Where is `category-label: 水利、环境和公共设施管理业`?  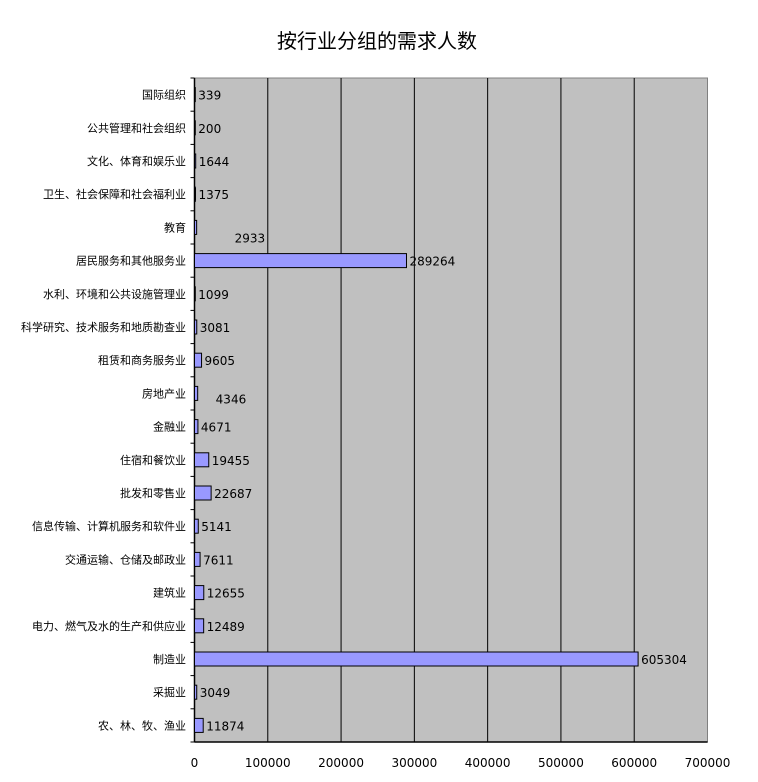
category-label: 水利、环境和公共设施管理业 is located at coordinates (114, 294).